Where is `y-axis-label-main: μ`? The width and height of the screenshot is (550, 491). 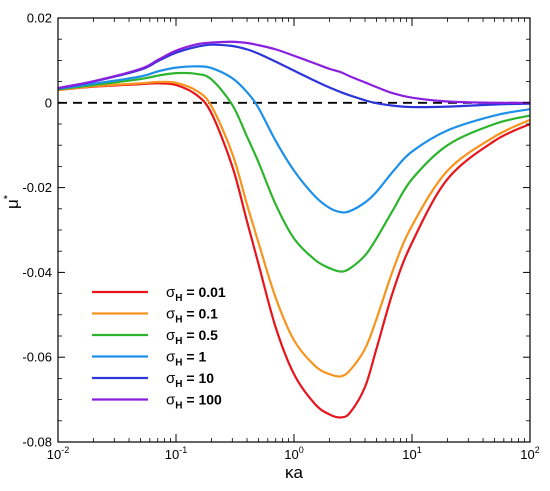 y-axis-label-main: μ is located at coordinates (12, 204).